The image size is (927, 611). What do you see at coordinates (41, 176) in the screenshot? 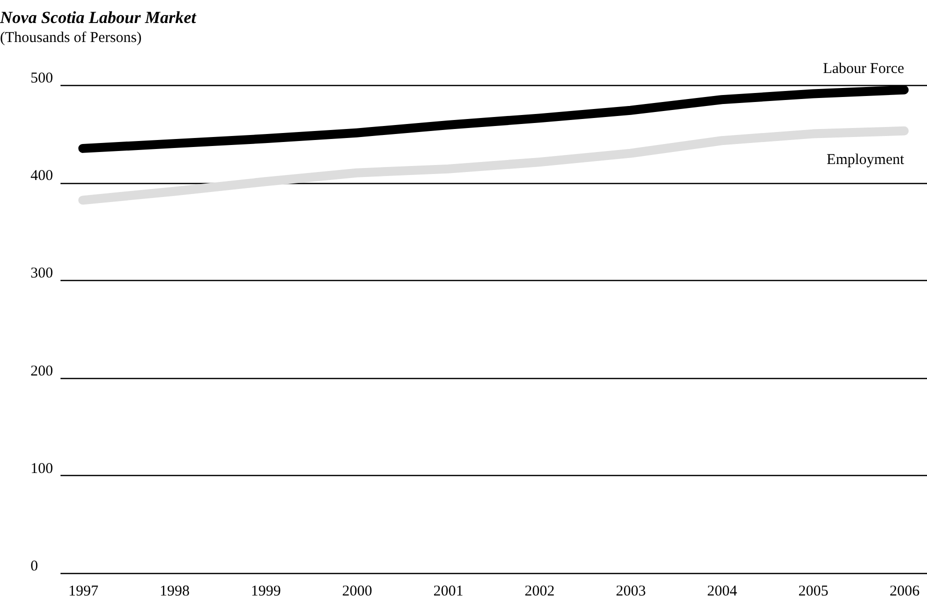
I see `y-tick-label: 400` at bounding box center [41, 176].